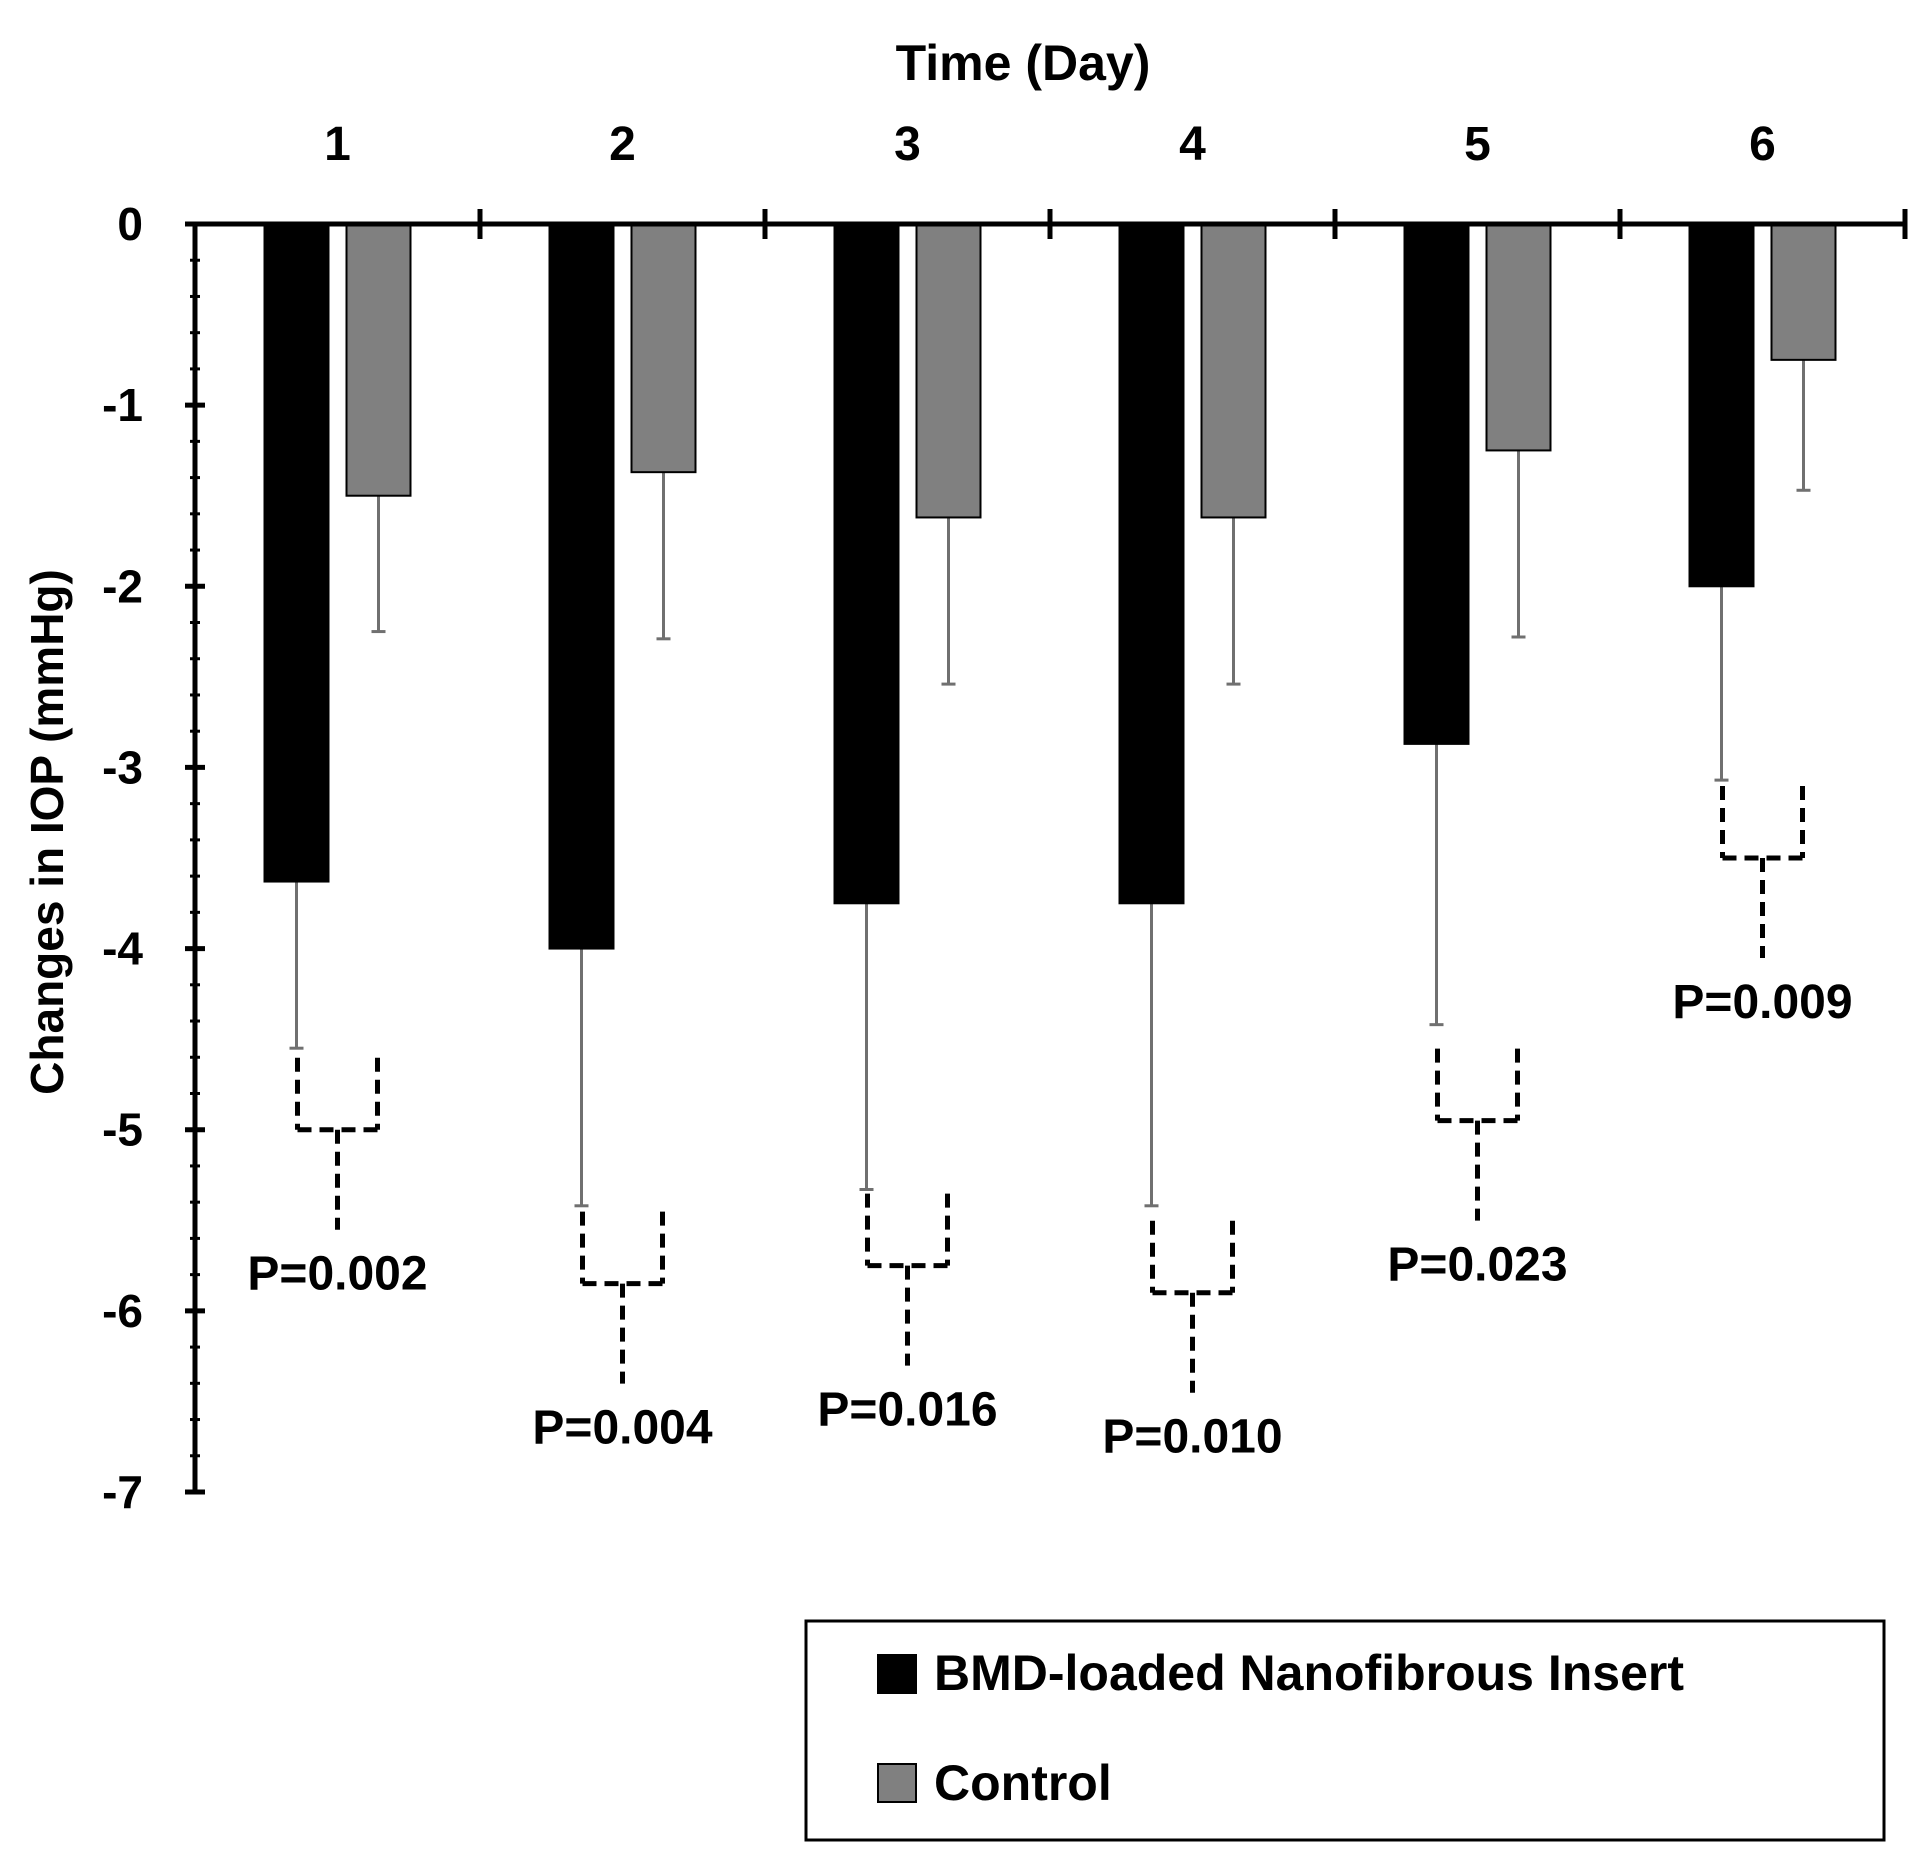  I want to click on p-value-label-day-3: P=0.016, so click(907, 1410).